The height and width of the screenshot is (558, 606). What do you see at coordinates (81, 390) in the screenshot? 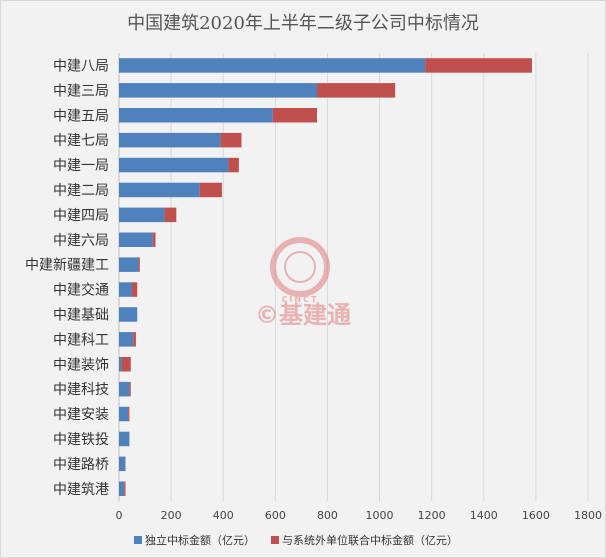
I see `category-label: 中建科技` at bounding box center [81, 390].